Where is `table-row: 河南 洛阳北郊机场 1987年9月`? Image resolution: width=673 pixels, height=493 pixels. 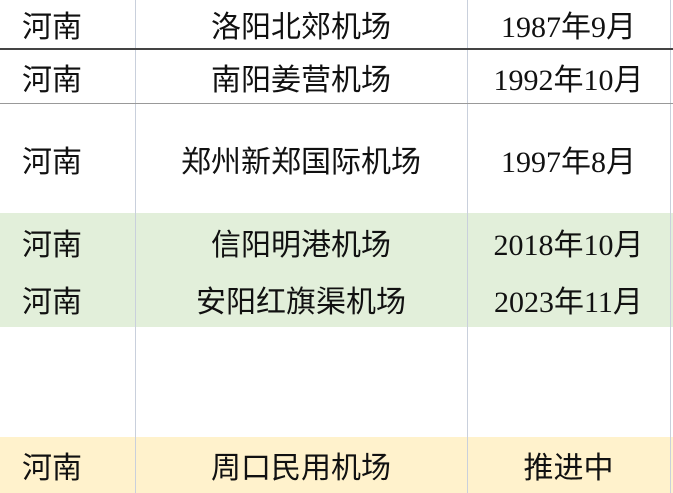
table-row: 河南 洛阳北郊机场 1987年9月 is located at coordinates (336, 24).